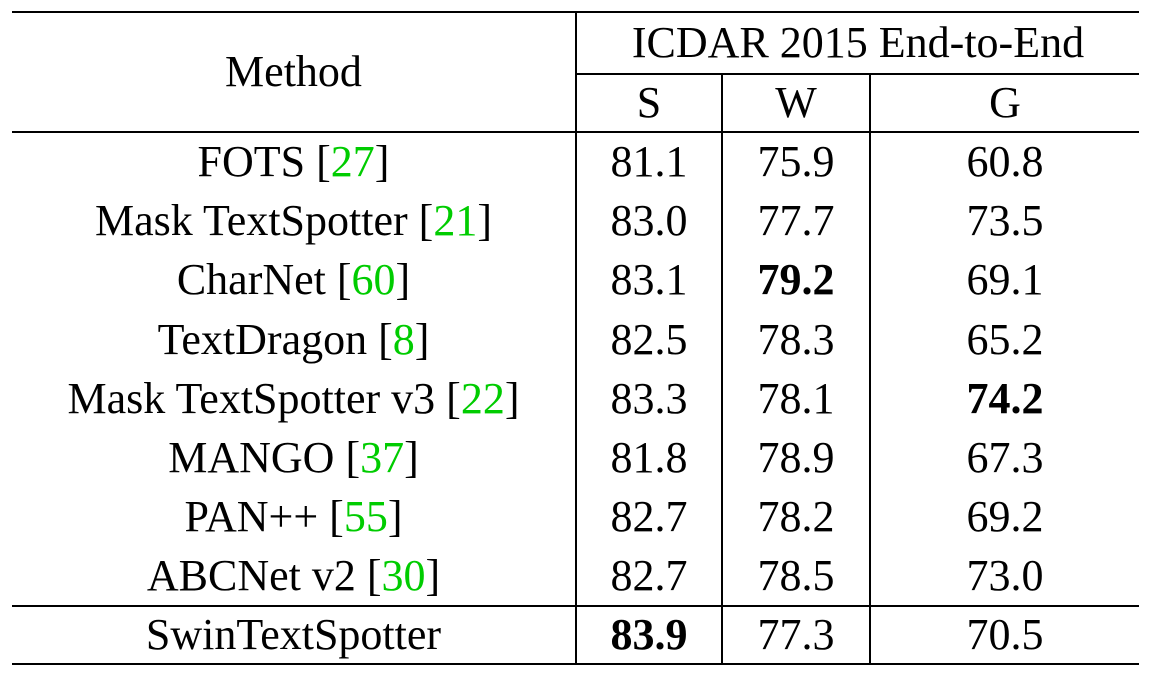  I want to click on score-s: 83.9, so click(648, 635).